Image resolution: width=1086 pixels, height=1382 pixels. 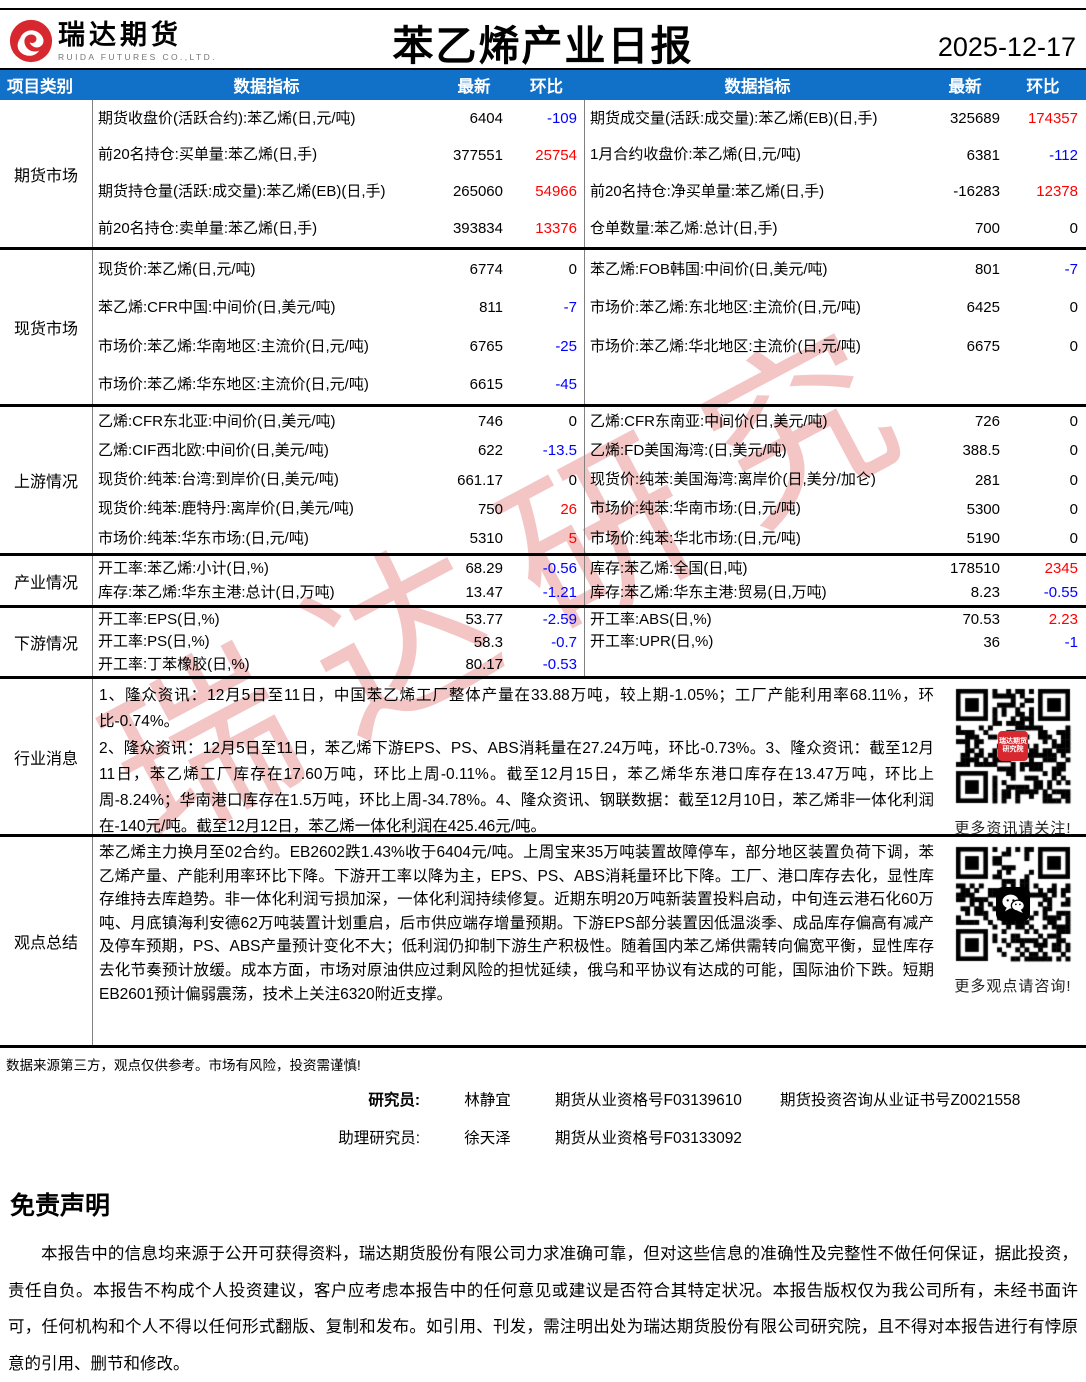 I want to click on latest-value: 53.77, so click(x=484, y=619).